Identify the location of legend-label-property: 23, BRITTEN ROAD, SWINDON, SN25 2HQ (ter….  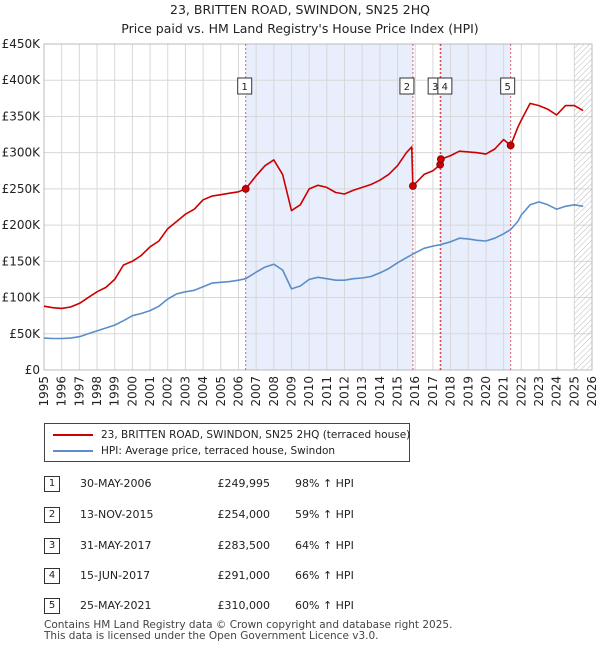
(256, 435).